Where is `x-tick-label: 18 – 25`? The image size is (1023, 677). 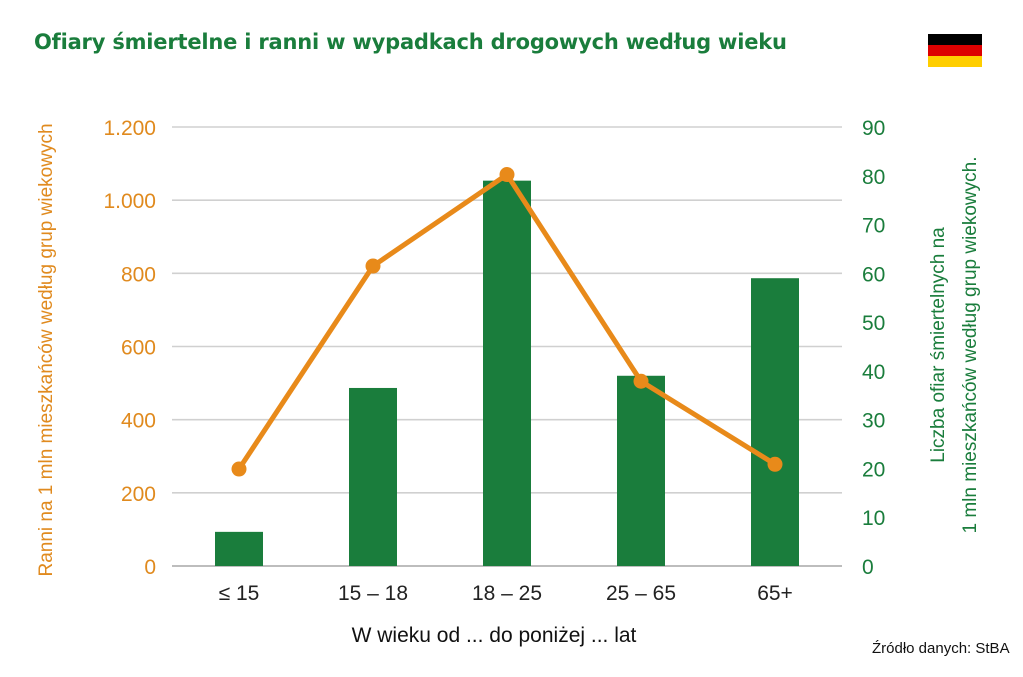 x-tick-label: 18 – 25 is located at coordinates (507, 593).